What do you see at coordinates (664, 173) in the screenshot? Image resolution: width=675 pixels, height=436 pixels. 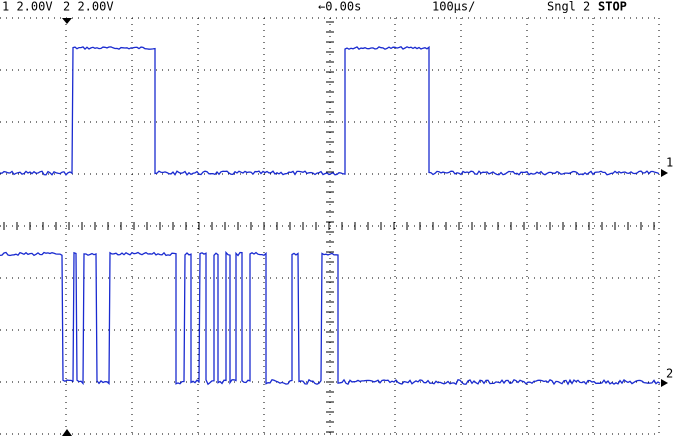 I see `ch1-ground-marker` at bounding box center [664, 173].